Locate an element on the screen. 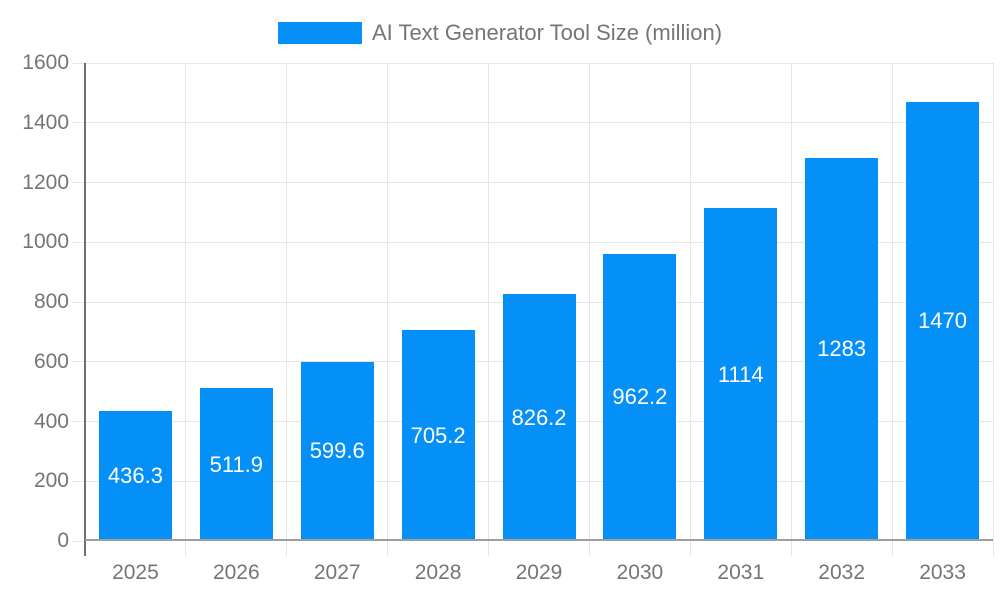 This screenshot has width=1000, height=600. x-axis-tick-label: 2032 is located at coordinates (842, 572).